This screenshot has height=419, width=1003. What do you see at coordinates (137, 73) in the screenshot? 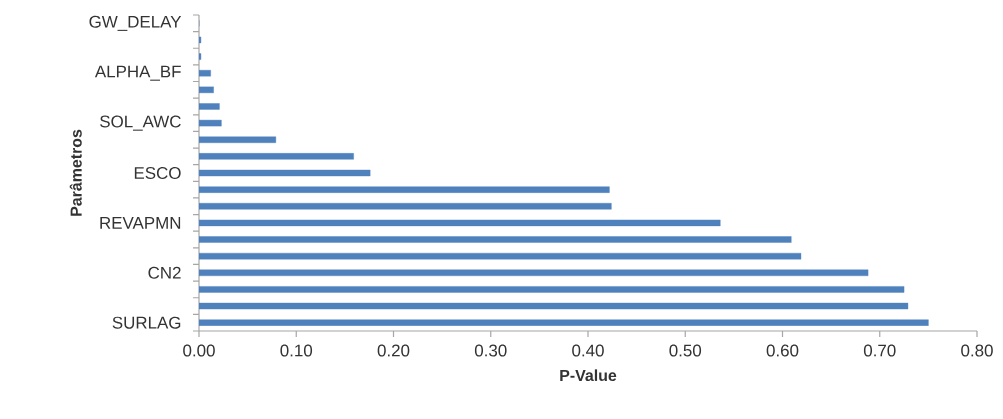
I see `y-tick-label: ALPHA_BF` at bounding box center [137, 73].